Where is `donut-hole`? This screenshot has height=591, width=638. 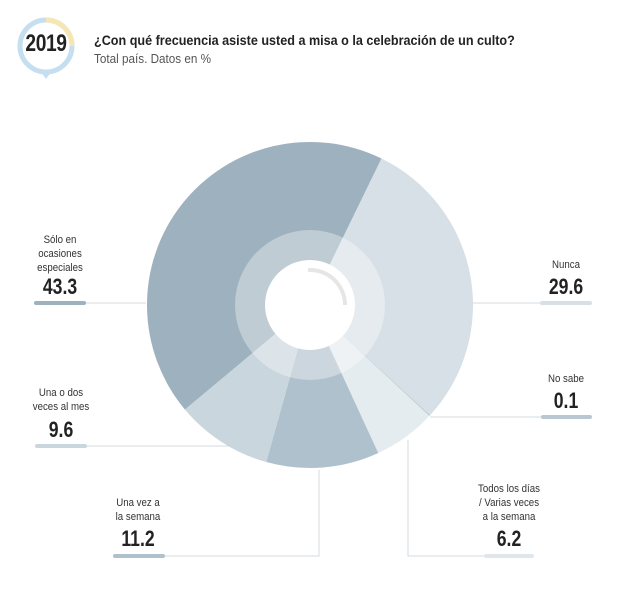 donut-hole is located at coordinates (310, 305).